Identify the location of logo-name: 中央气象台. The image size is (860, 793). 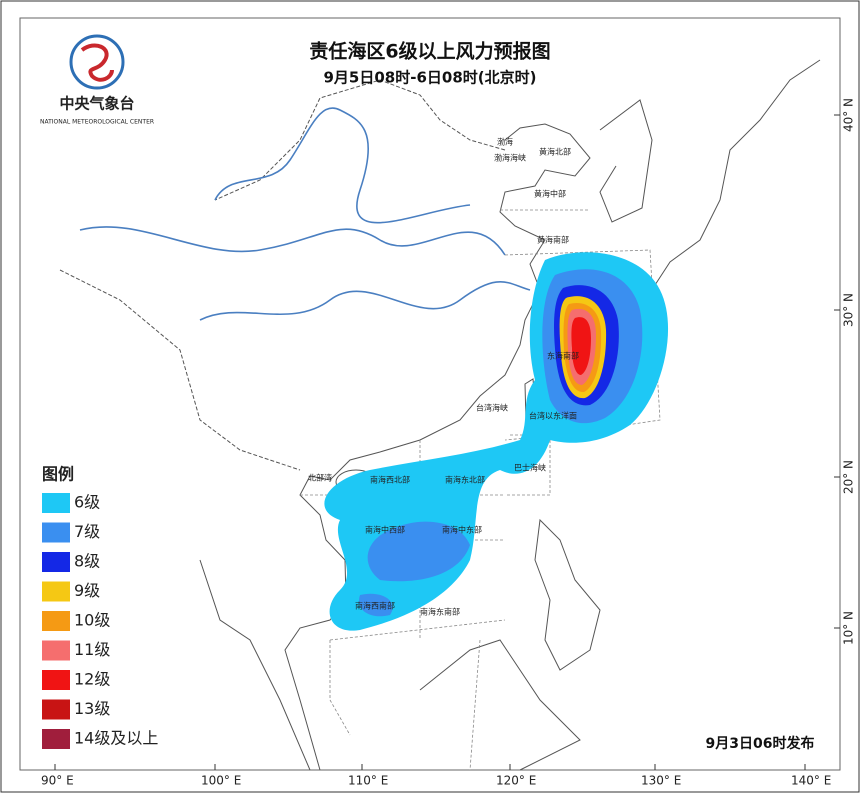
(96, 104).